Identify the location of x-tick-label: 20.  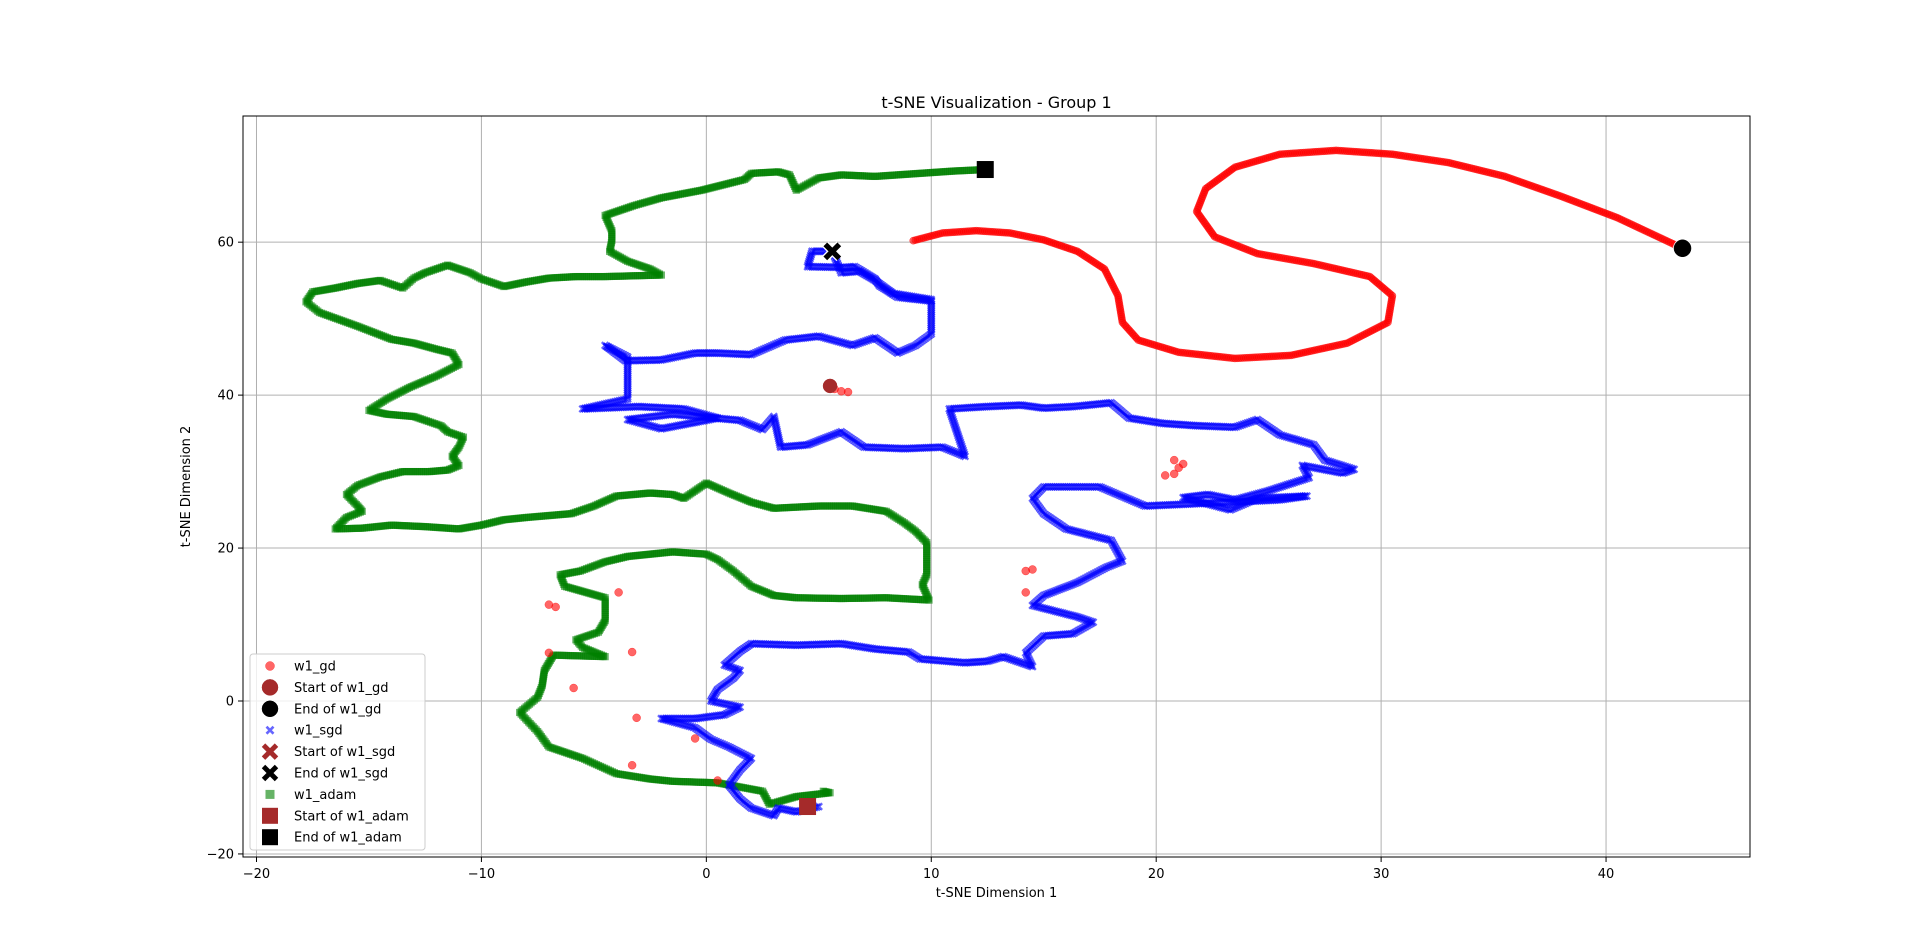
(1156, 874).